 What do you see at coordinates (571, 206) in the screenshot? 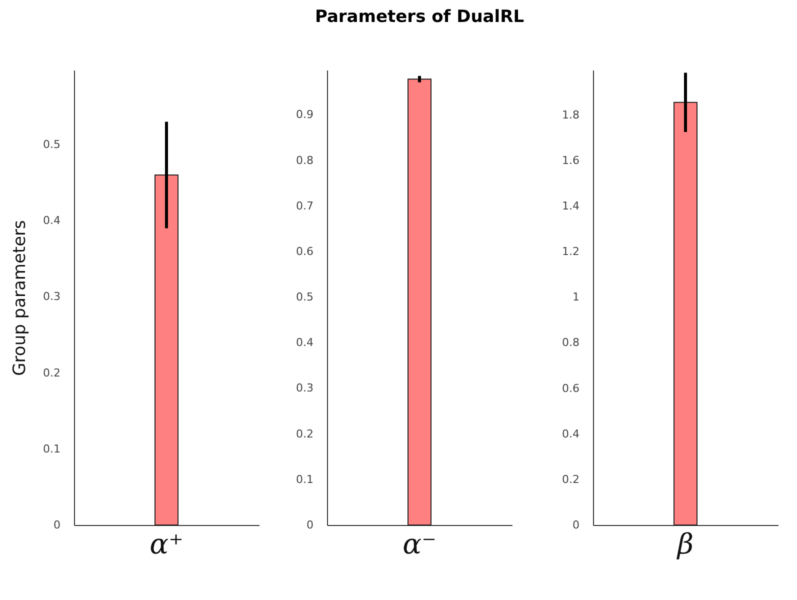
I see `y-tick-label: 1.4` at bounding box center [571, 206].